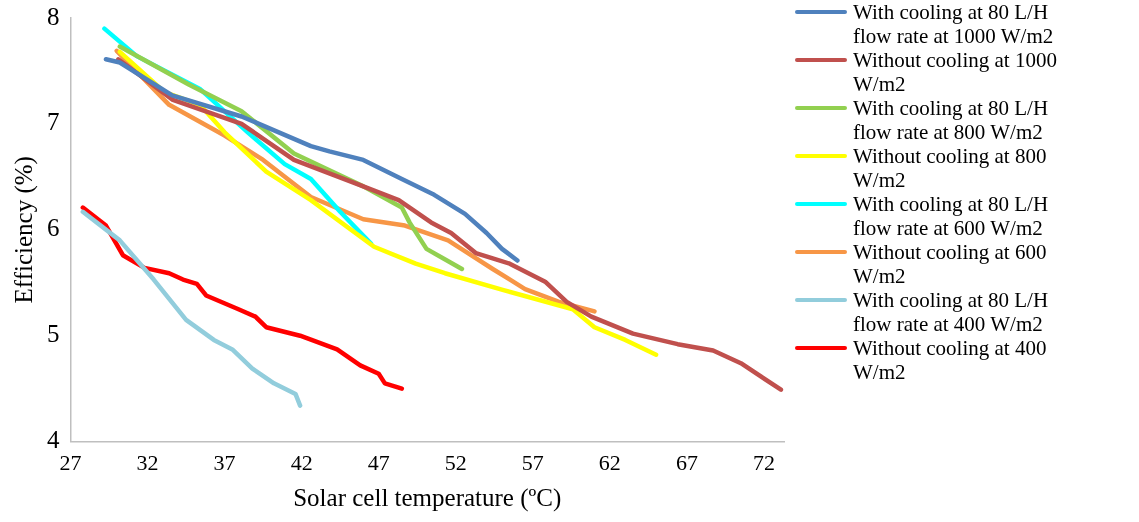  I want to click on y-tick-label: 8, so click(53, 16).